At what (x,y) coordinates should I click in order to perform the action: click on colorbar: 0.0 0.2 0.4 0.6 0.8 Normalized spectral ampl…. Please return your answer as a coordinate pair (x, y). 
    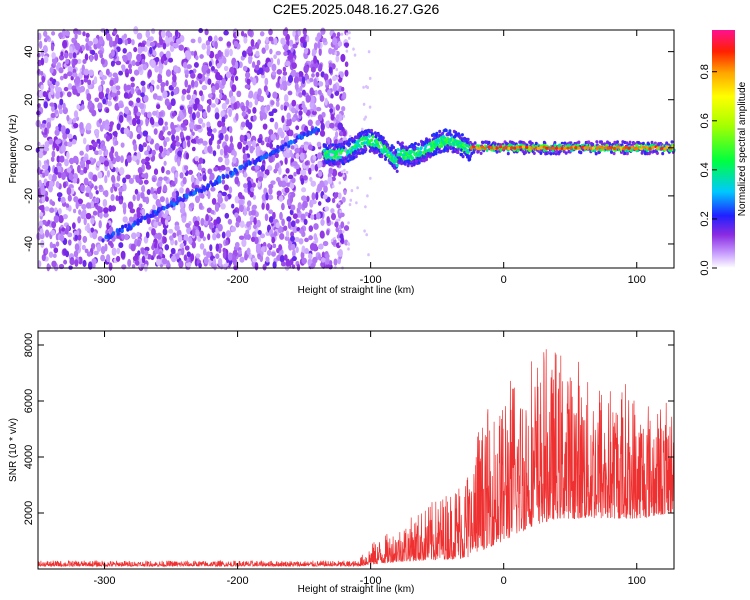
    Looking at the image, I should click on (723, 153).